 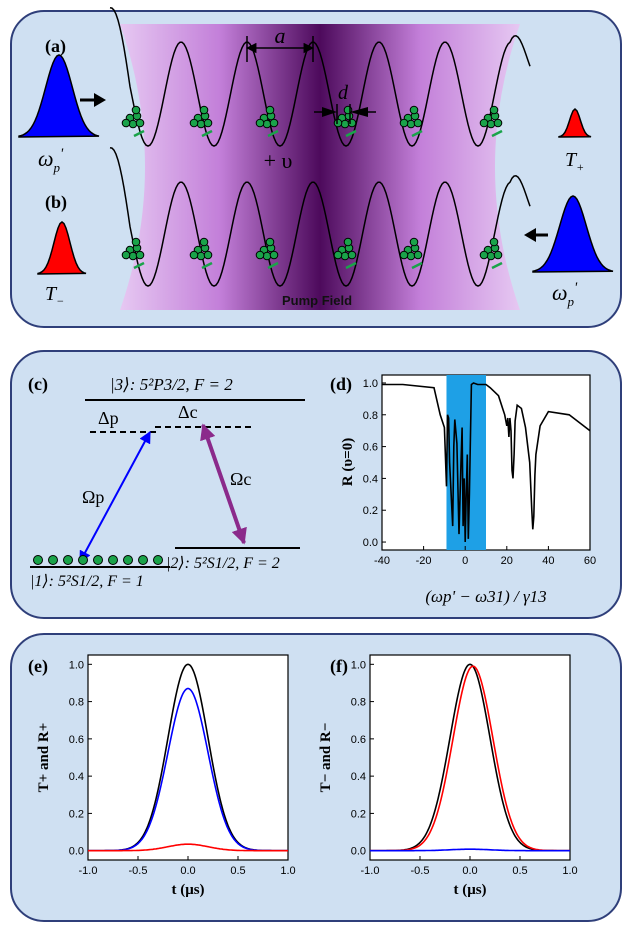 What do you see at coordinates (38, 666) in the screenshot?
I see `panel-e-label: (e)` at bounding box center [38, 666].